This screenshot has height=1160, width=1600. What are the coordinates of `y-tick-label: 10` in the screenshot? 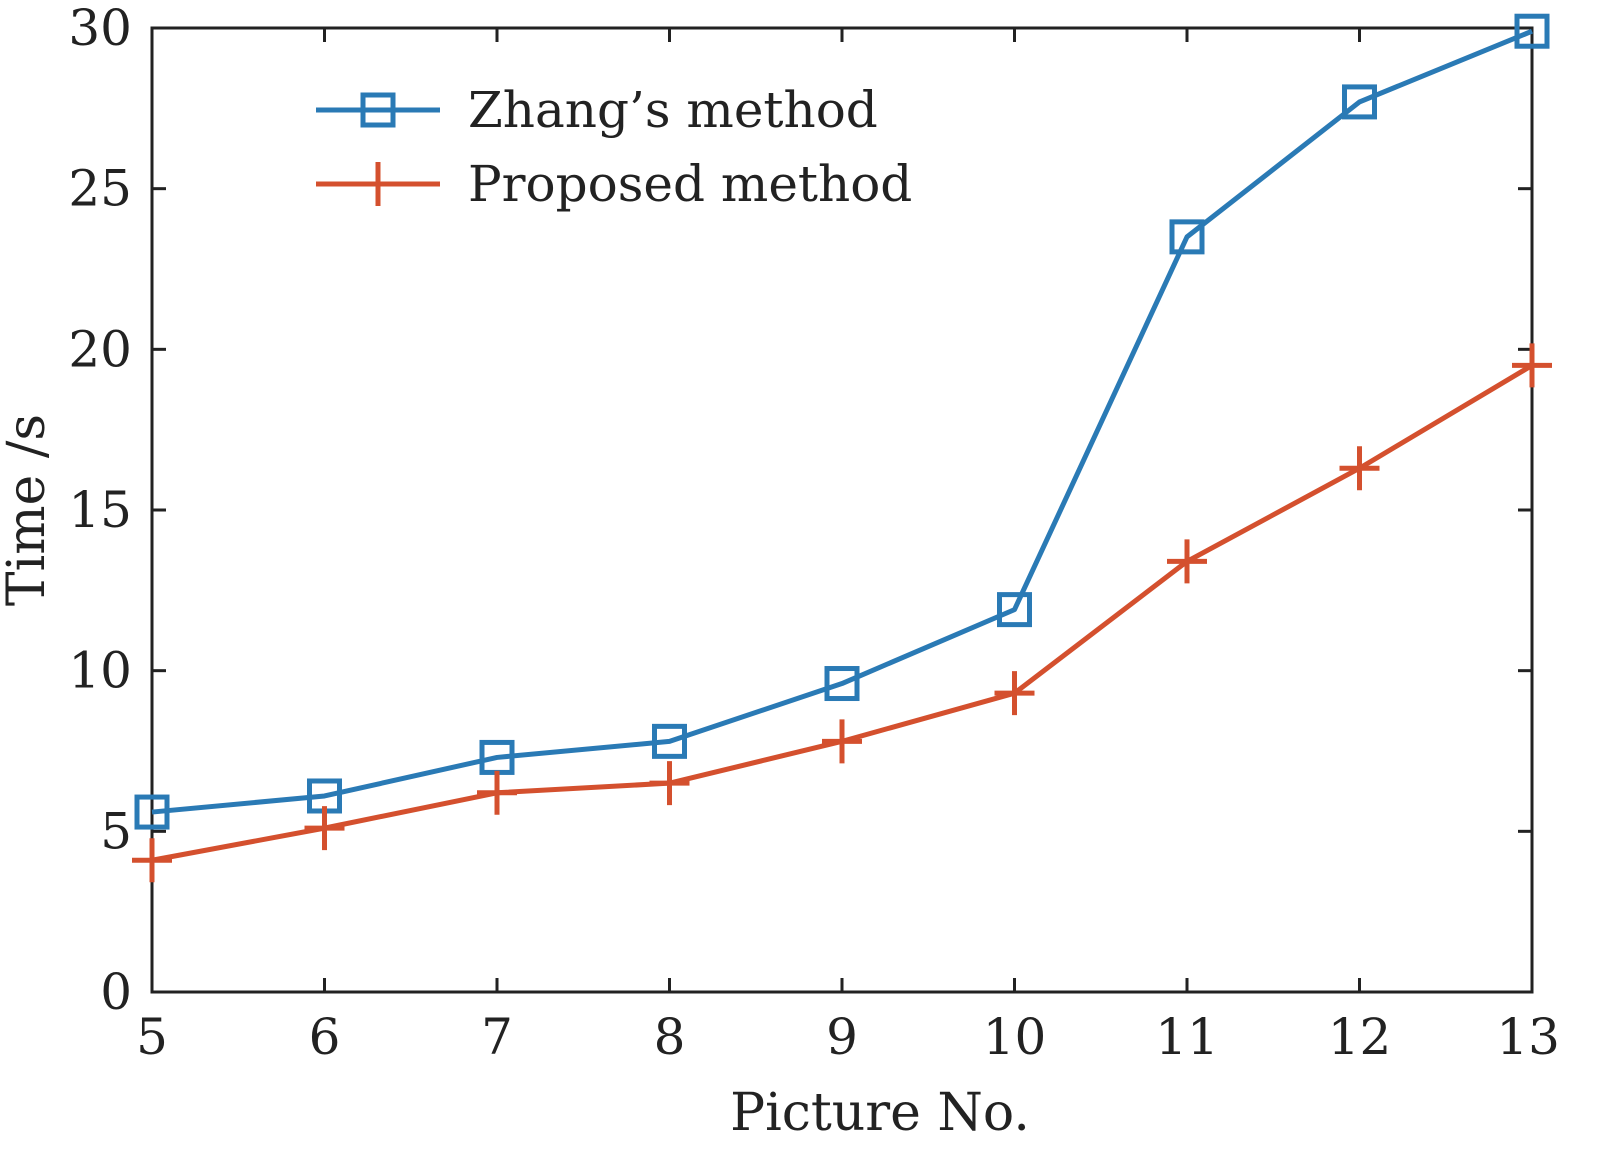 It's located at (100, 671).